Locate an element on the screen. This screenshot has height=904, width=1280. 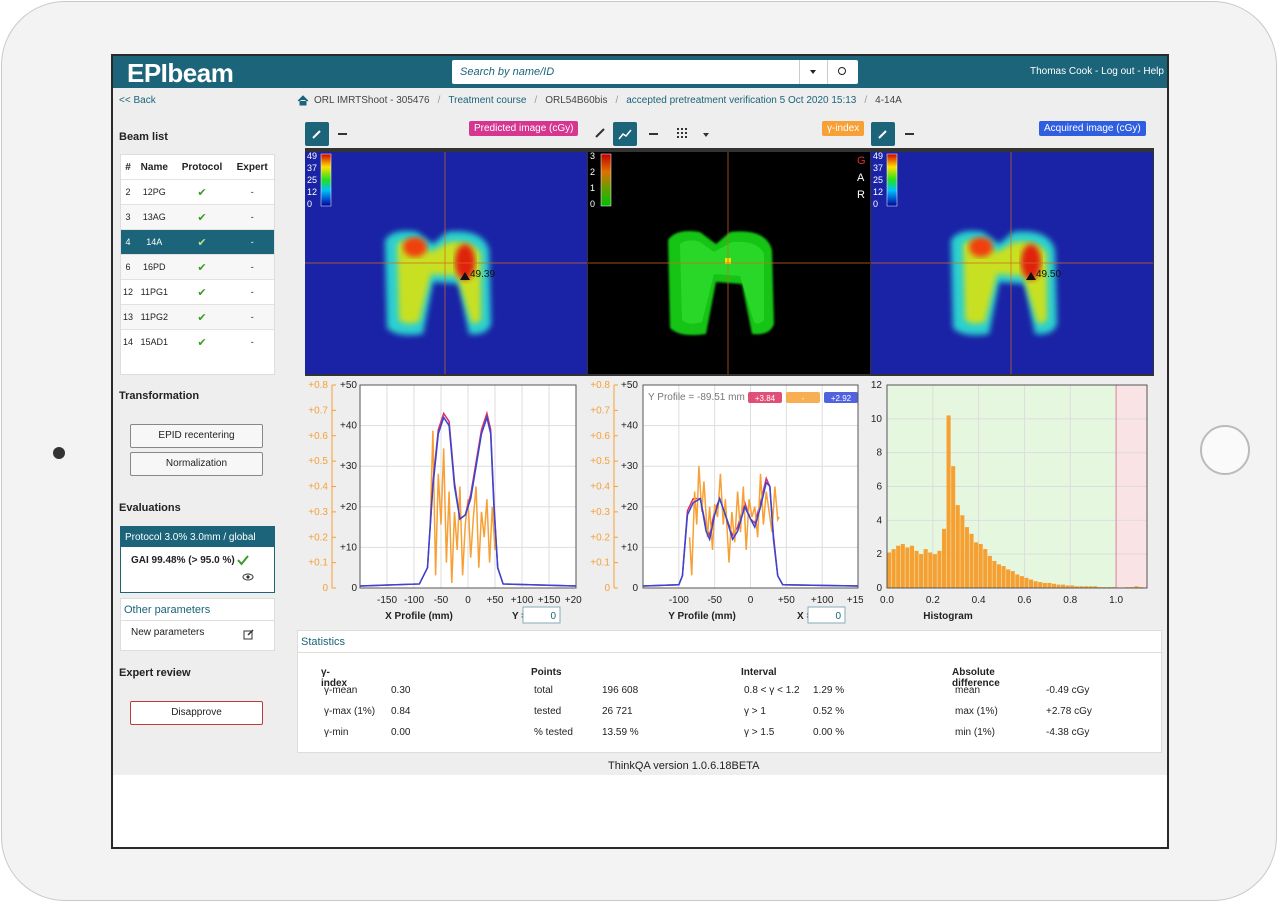
beam-cell: 11PG1 is located at coordinates (154, 292).